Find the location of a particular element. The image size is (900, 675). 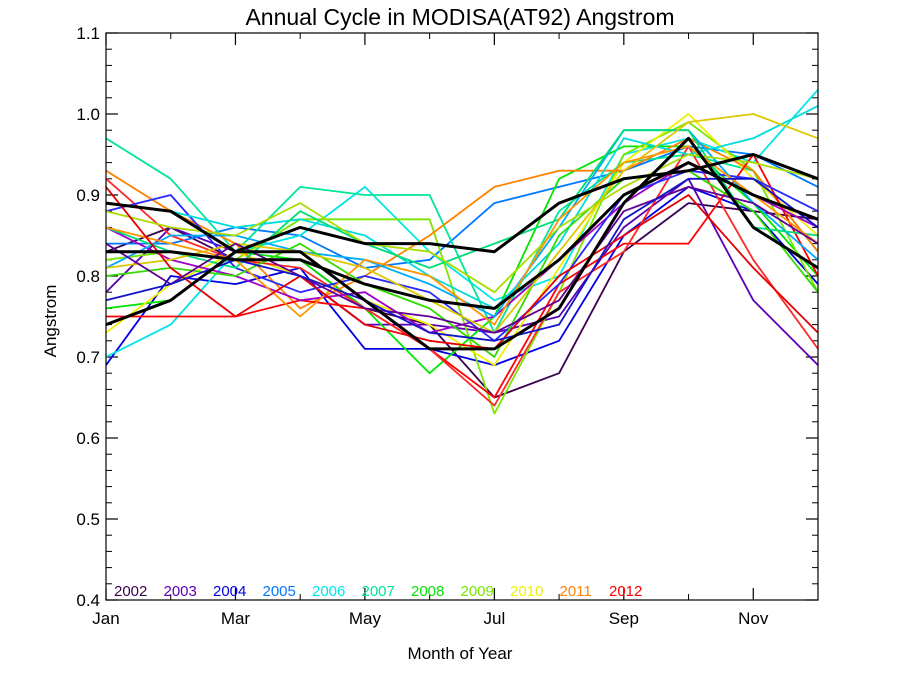

x-tick-label: Jan is located at coordinates (105, 618).